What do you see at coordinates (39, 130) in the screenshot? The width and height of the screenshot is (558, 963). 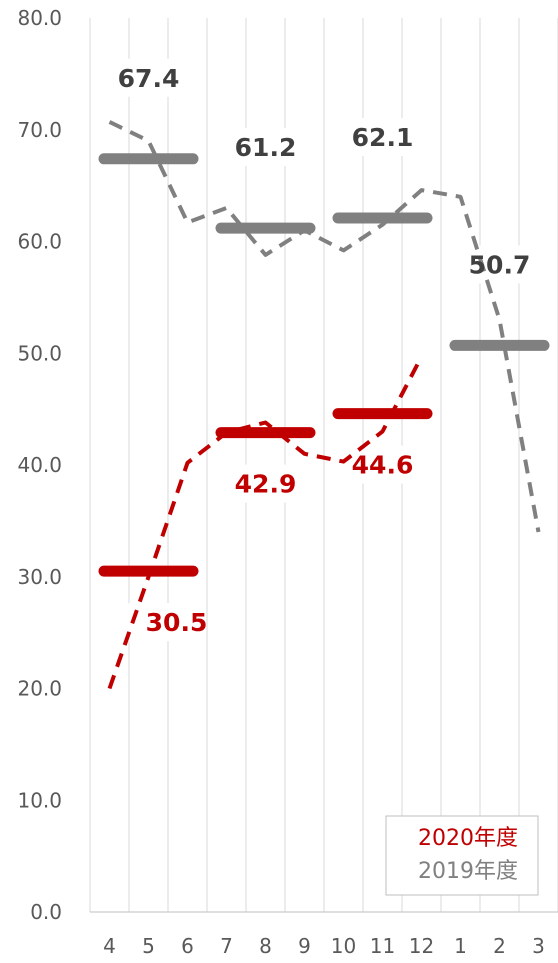 I see `y-tick-label: 70.0` at bounding box center [39, 130].